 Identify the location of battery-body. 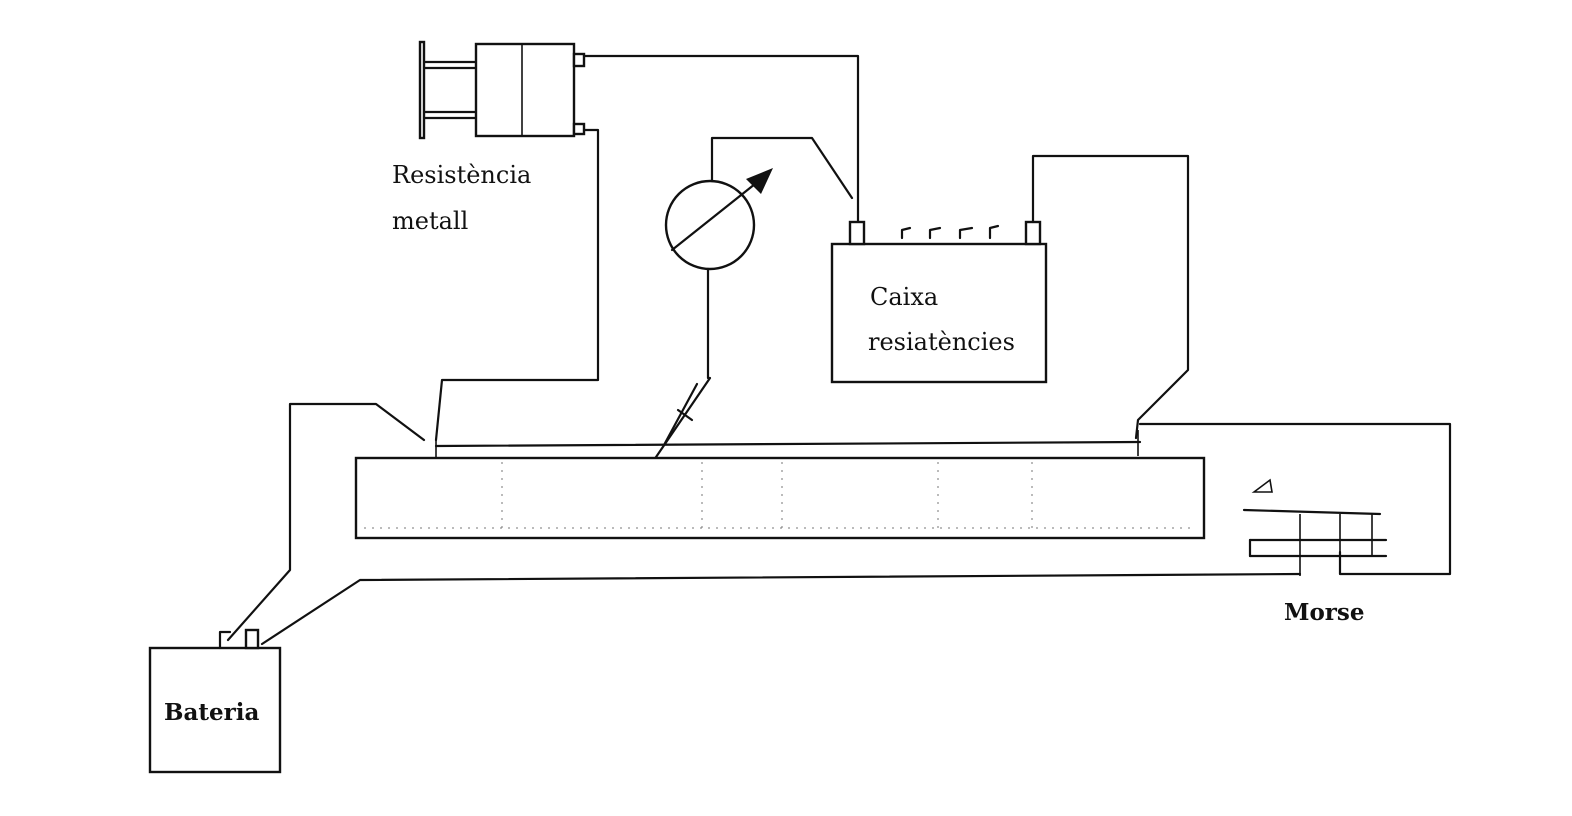
(215, 710).